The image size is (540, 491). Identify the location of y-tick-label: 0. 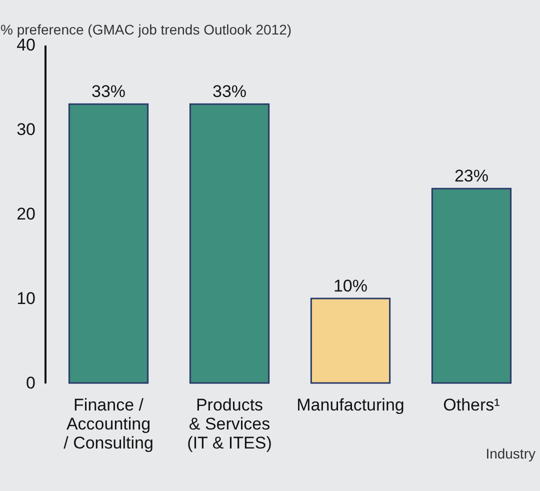
(31, 383).